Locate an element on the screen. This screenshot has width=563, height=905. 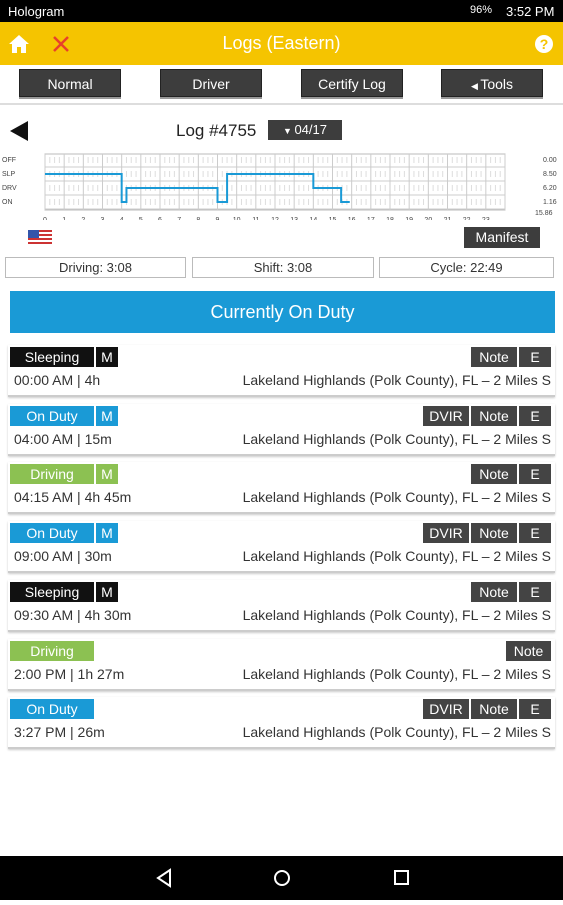
hour-label: 0 is located at coordinates (45, 218).